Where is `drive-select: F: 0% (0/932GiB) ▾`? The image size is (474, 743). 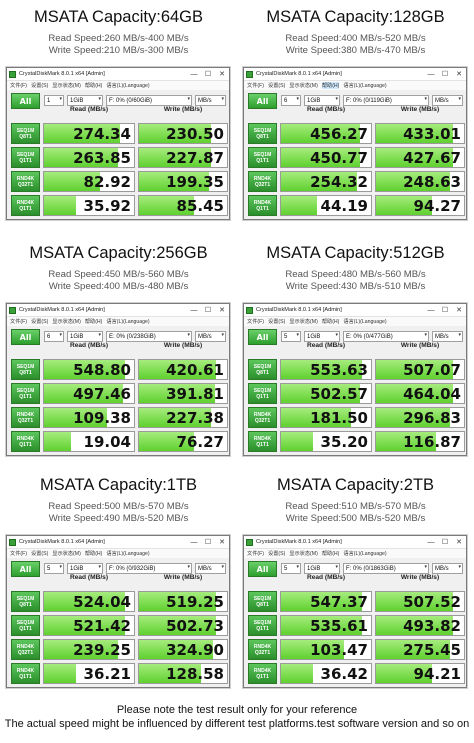
drive-select: F: 0% (0/932GiB) ▾ is located at coordinates (149, 568).